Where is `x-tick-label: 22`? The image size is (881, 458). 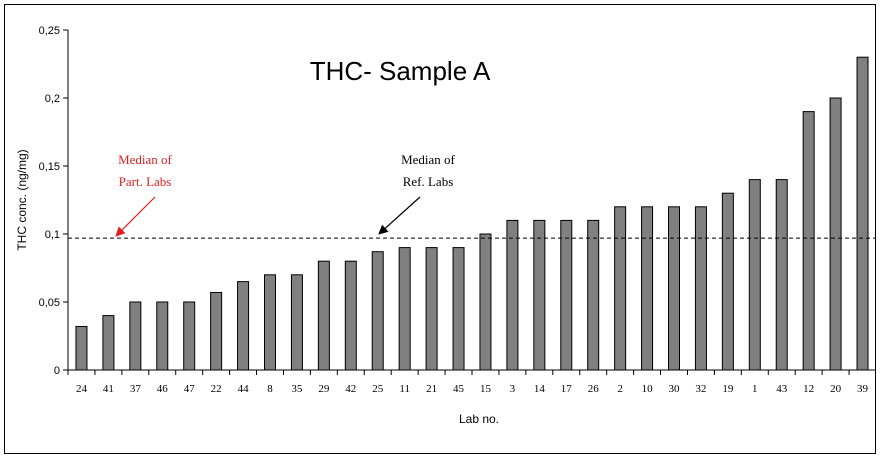 x-tick-label: 22 is located at coordinates (216, 389).